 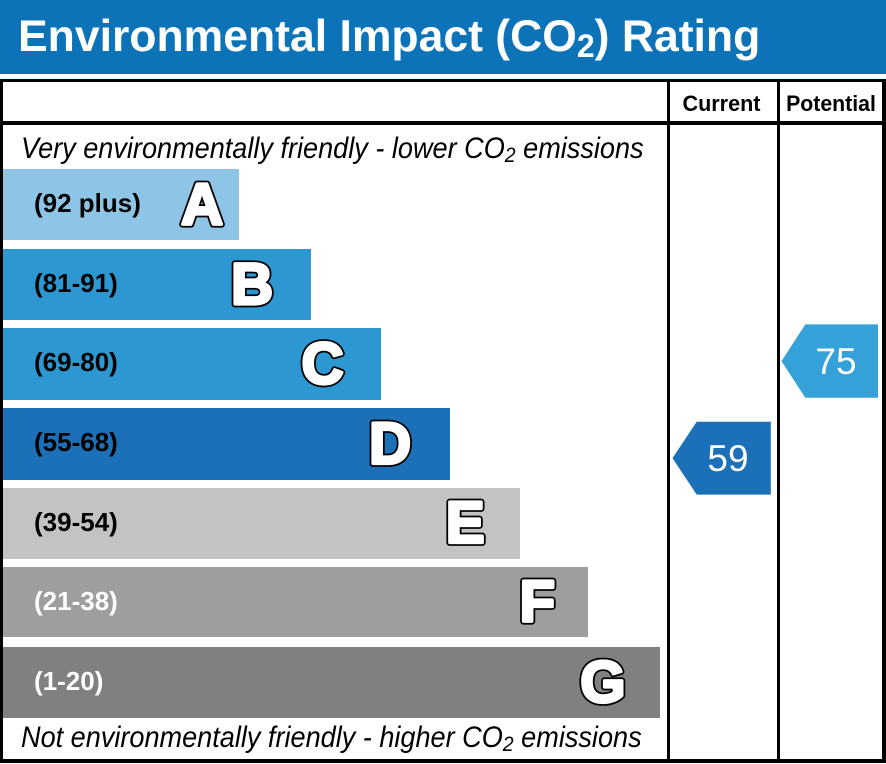 What do you see at coordinates (202, 205) in the screenshot?
I see `svg-text: A` at bounding box center [202, 205].